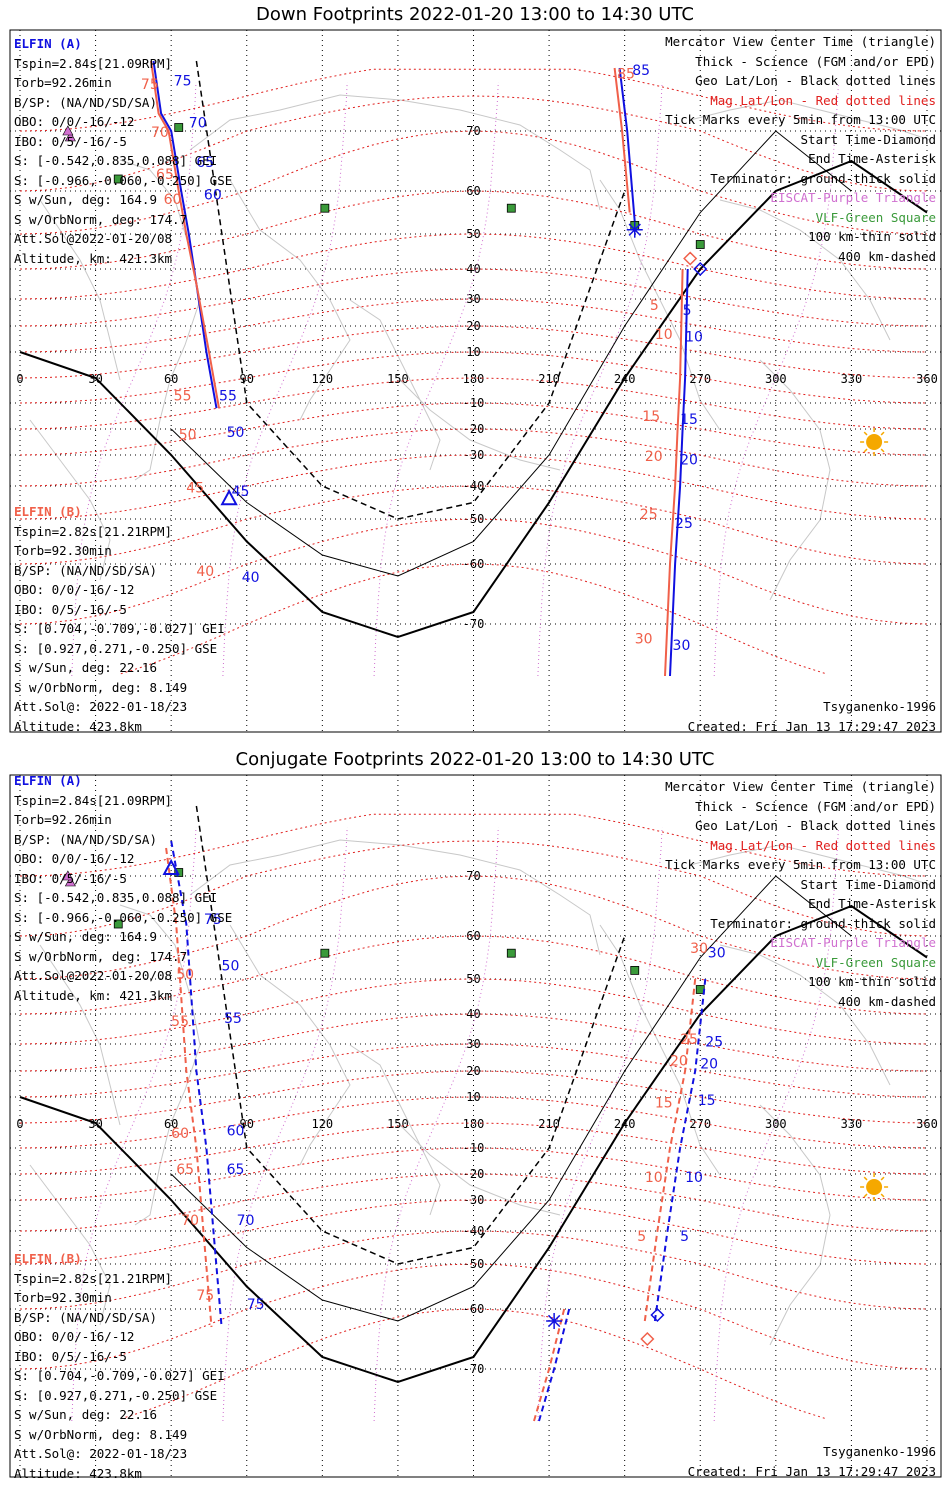 The height and width of the screenshot is (1500, 950). I want to click on elfin_a-info-line: B/SP: (NA/ND/SD/SA), so click(85, 839).